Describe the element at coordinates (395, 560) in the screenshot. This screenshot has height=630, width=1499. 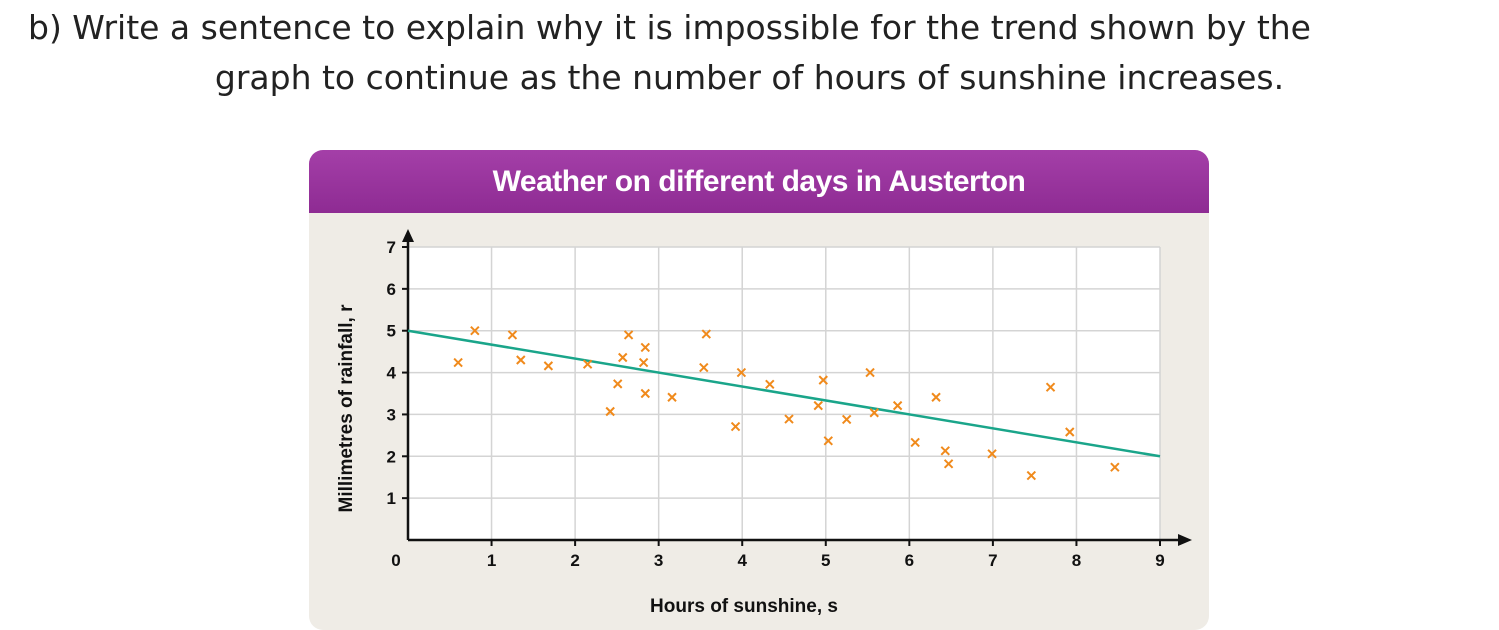
I see `x-tick-label: 0` at that location.